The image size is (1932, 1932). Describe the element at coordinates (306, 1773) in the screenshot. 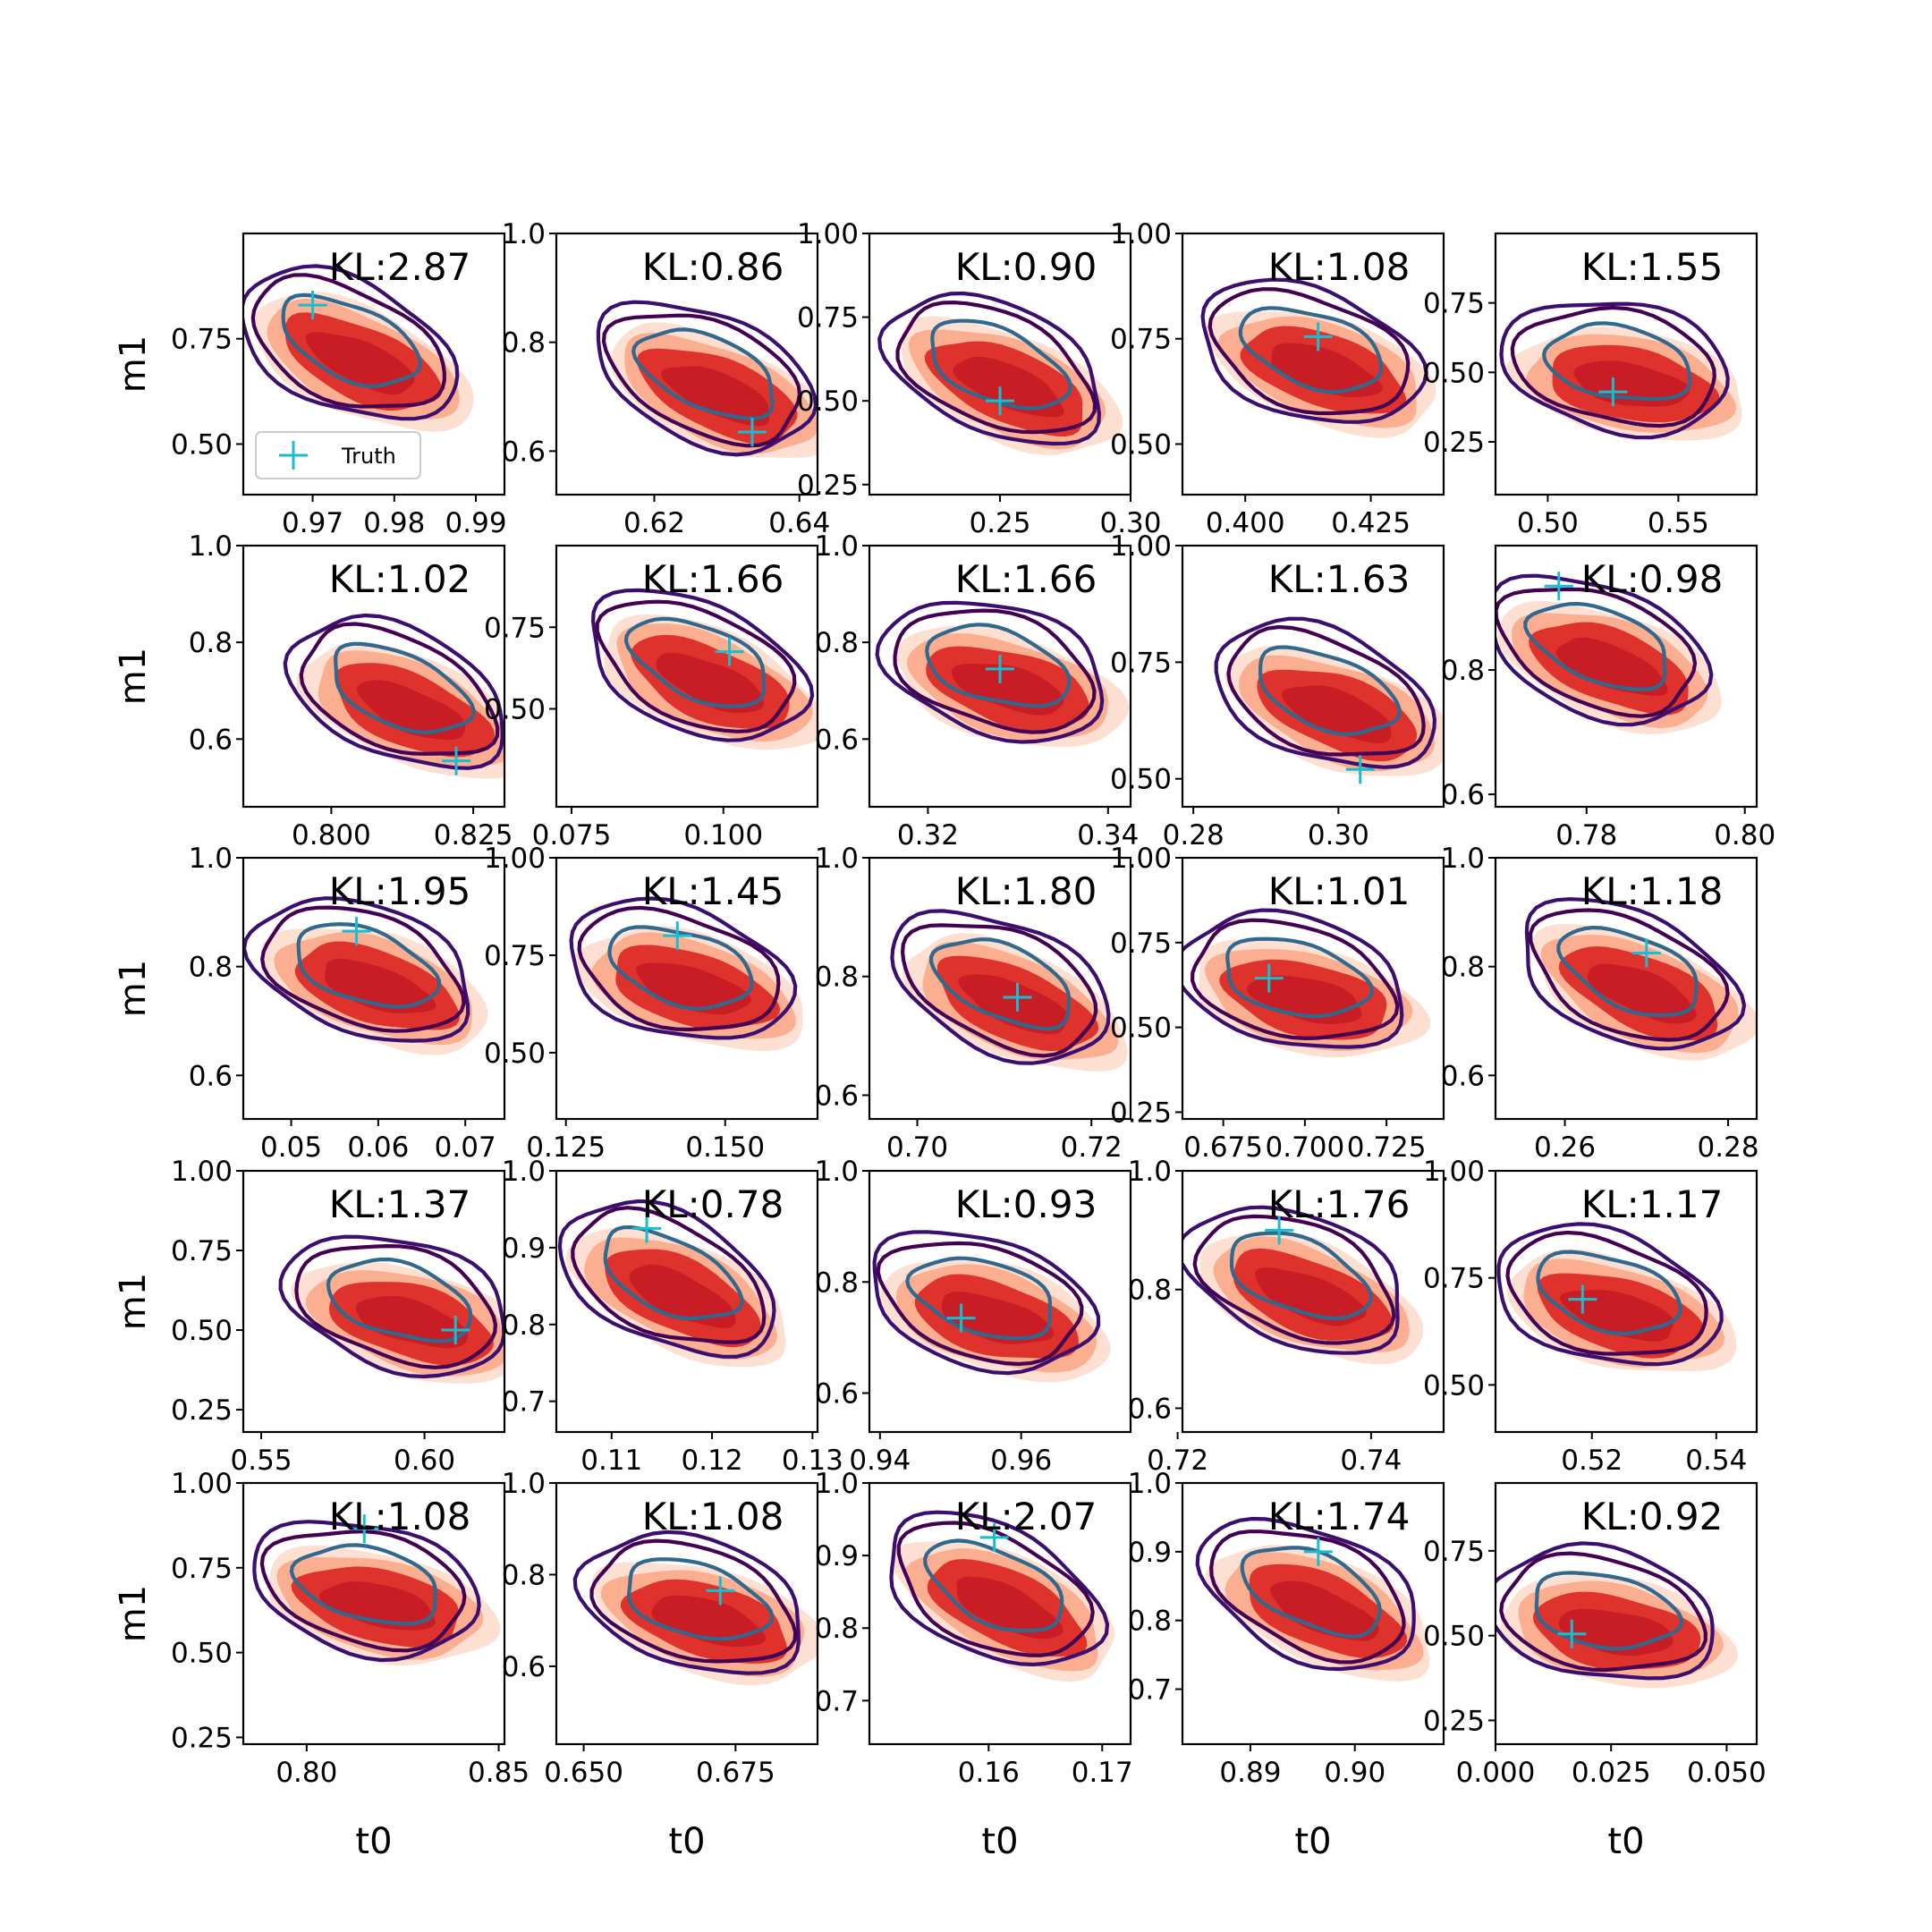

I see `x-tick-label: 0.80` at that location.